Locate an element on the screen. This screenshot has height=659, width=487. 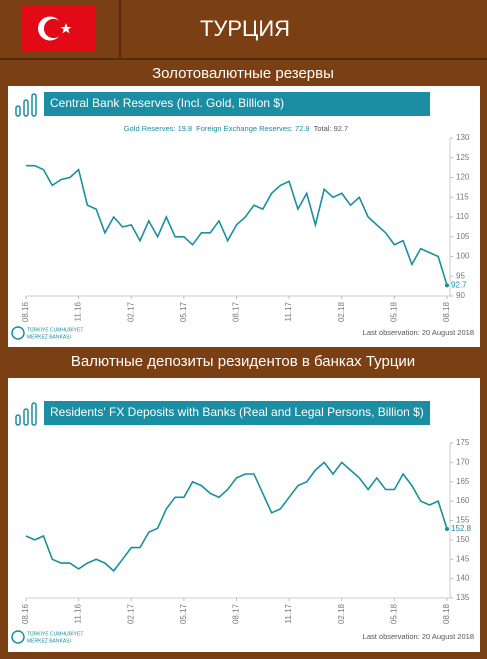
y-tick-label: 115 is located at coordinates (462, 196).